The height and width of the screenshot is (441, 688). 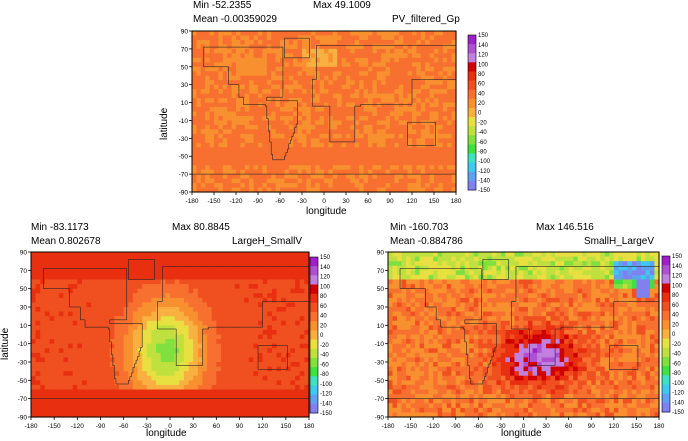 What do you see at coordinates (185, 49) in the screenshot?
I see `y-tick-label: 70` at bounding box center [185, 49].